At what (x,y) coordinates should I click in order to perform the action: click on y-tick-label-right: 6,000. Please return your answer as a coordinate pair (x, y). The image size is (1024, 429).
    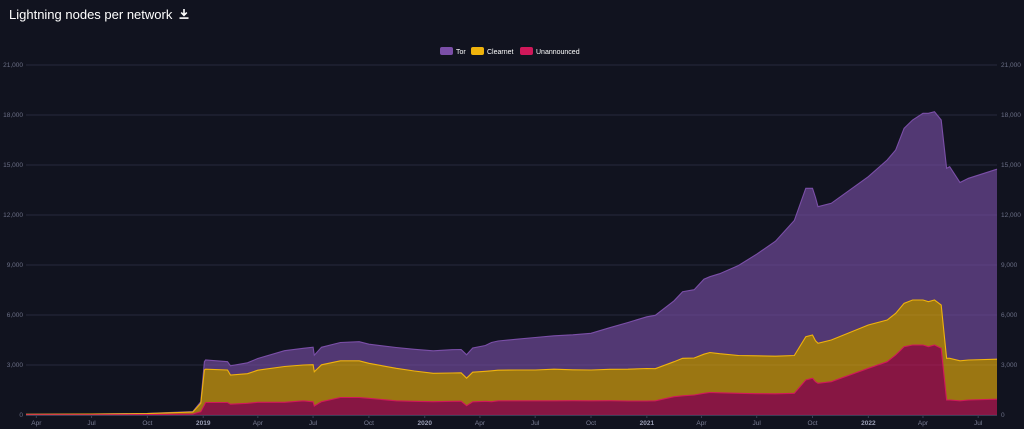
    Looking at the image, I should click on (1009, 315).